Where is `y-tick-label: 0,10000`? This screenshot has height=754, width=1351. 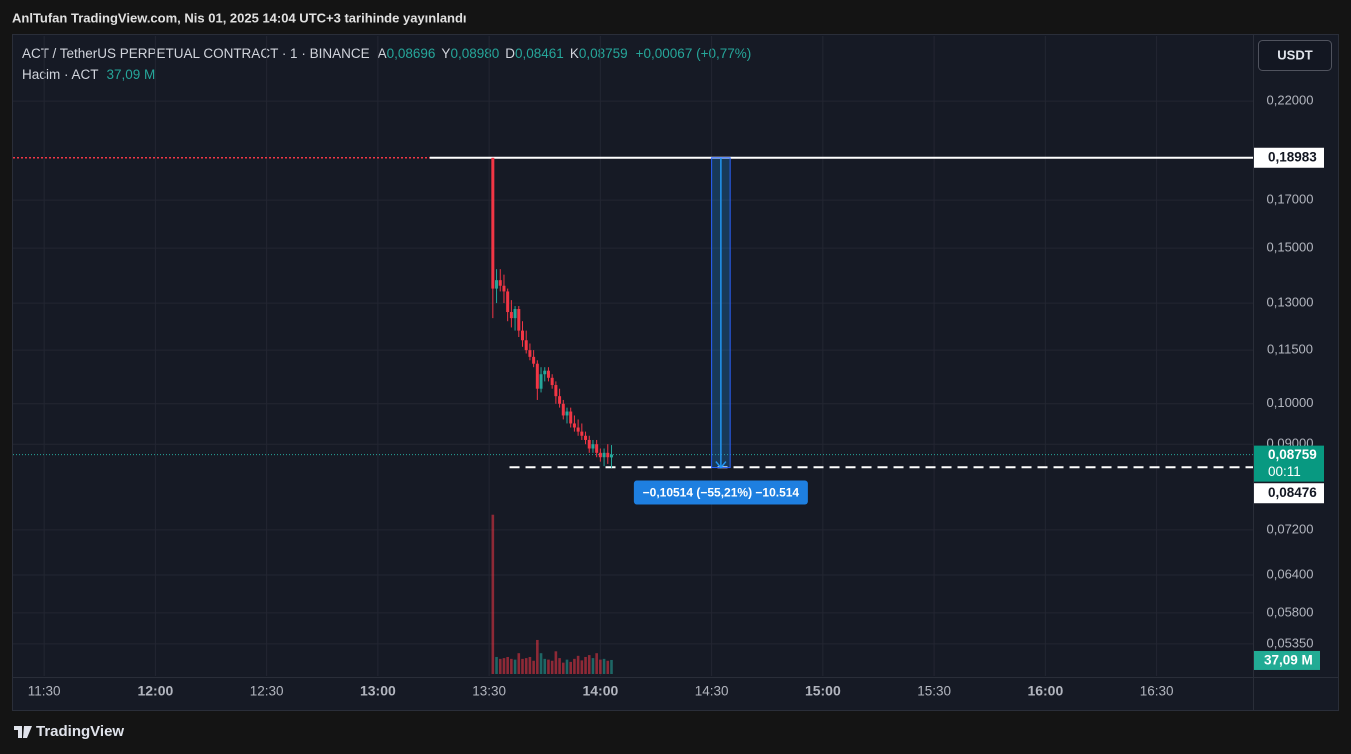
y-tick-label: 0,10000 is located at coordinates (1290, 402).